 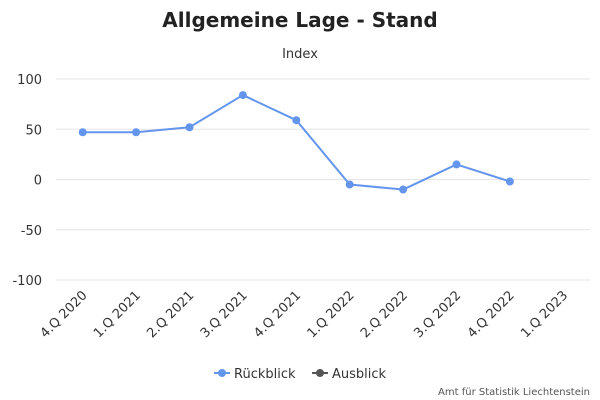 I want to click on legend: Rückblick Ausblick, so click(x=300, y=374).